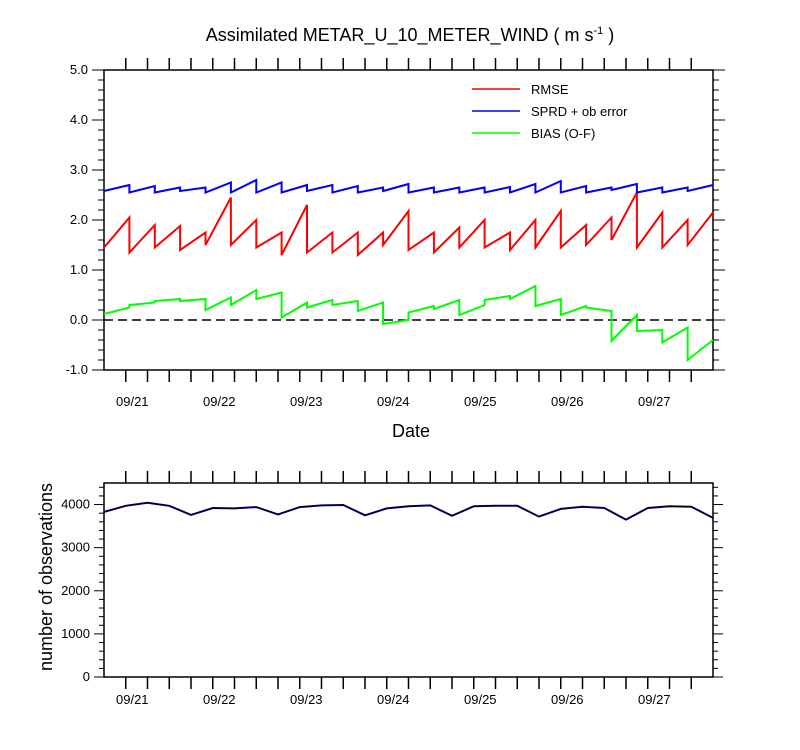 The height and width of the screenshot is (750, 800). What do you see at coordinates (567, 401) in the screenshot?
I see `top-x-tick-label: 09/26` at bounding box center [567, 401].